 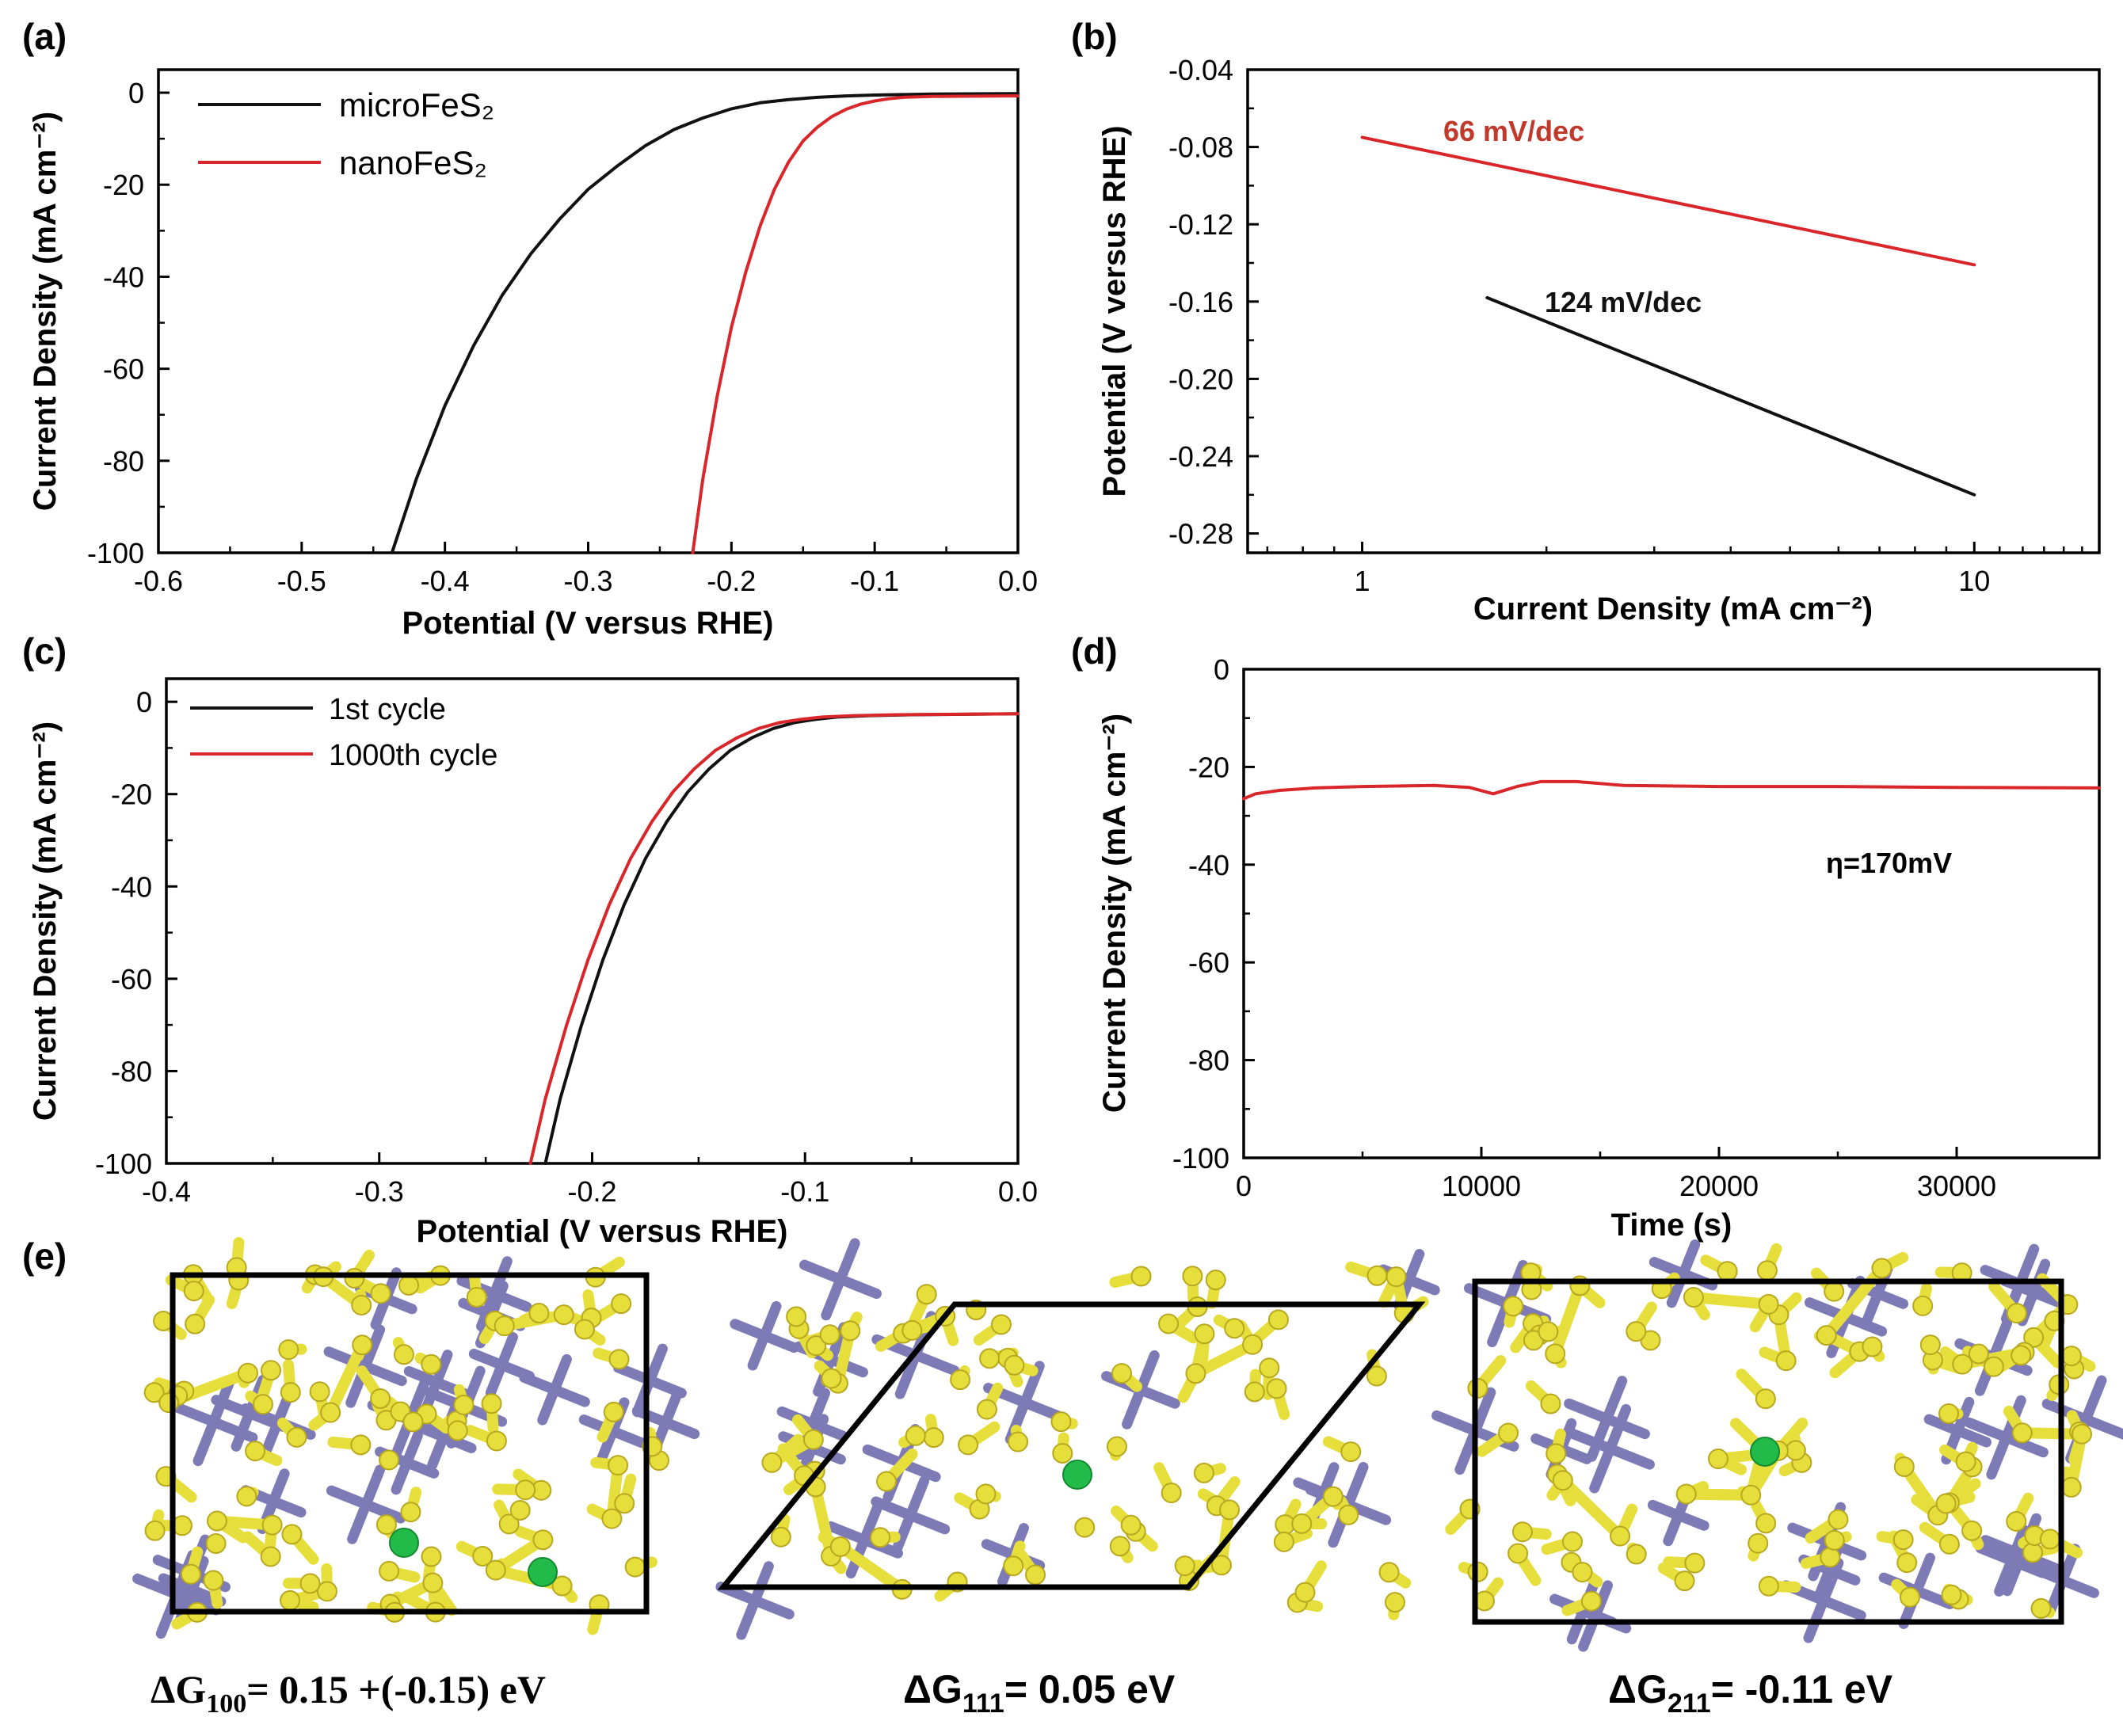 I want to click on caption-111-value: = 0.05 eV, so click(x=1090, y=1689).